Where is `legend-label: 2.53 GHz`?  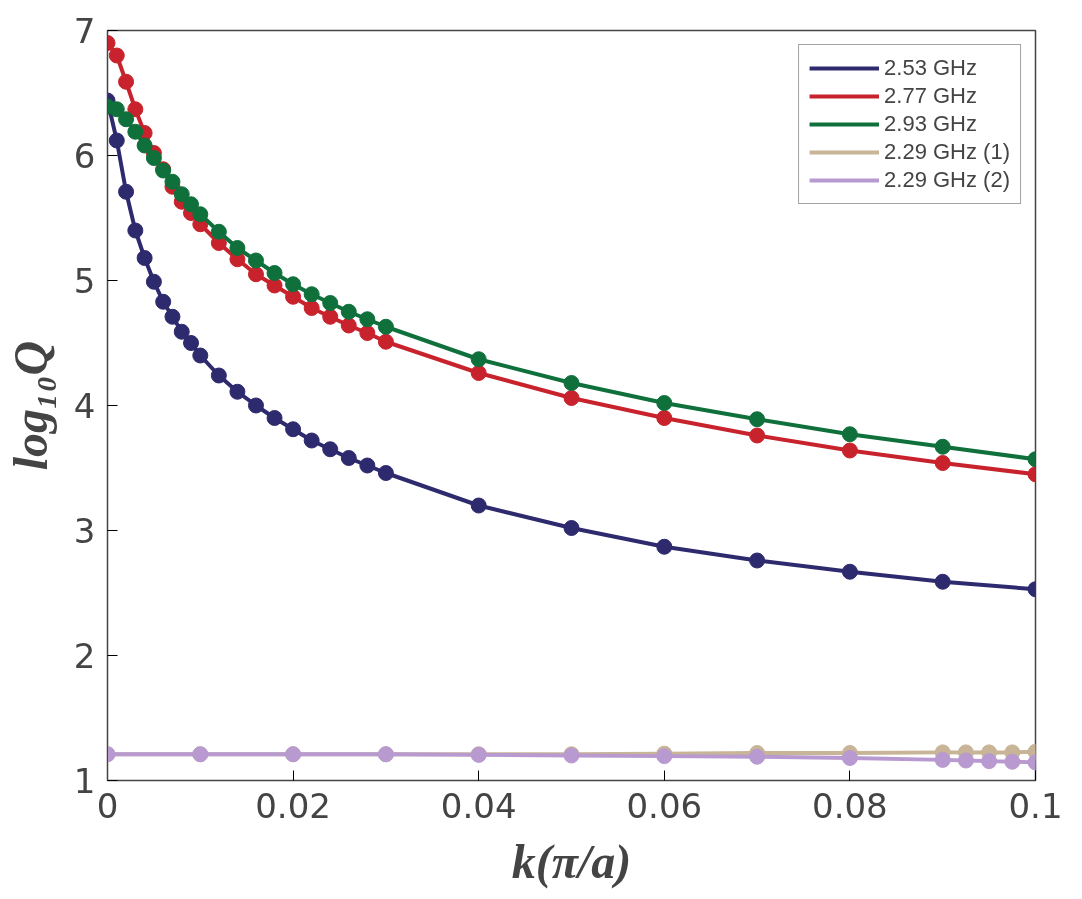 legend-label: 2.53 GHz is located at coordinates (930, 68).